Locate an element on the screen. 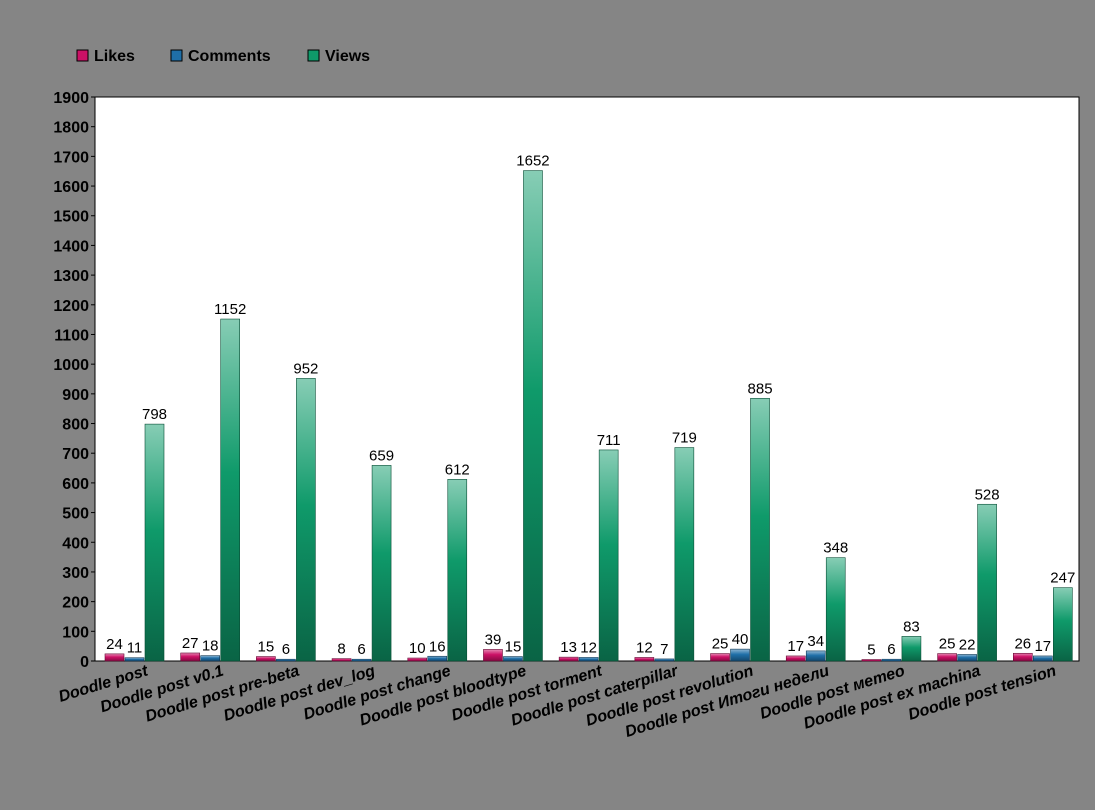 The image size is (1095, 810). bar-group-doodle-post-итоги-недели: 17 34 348 is located at coordinates (816, 601).